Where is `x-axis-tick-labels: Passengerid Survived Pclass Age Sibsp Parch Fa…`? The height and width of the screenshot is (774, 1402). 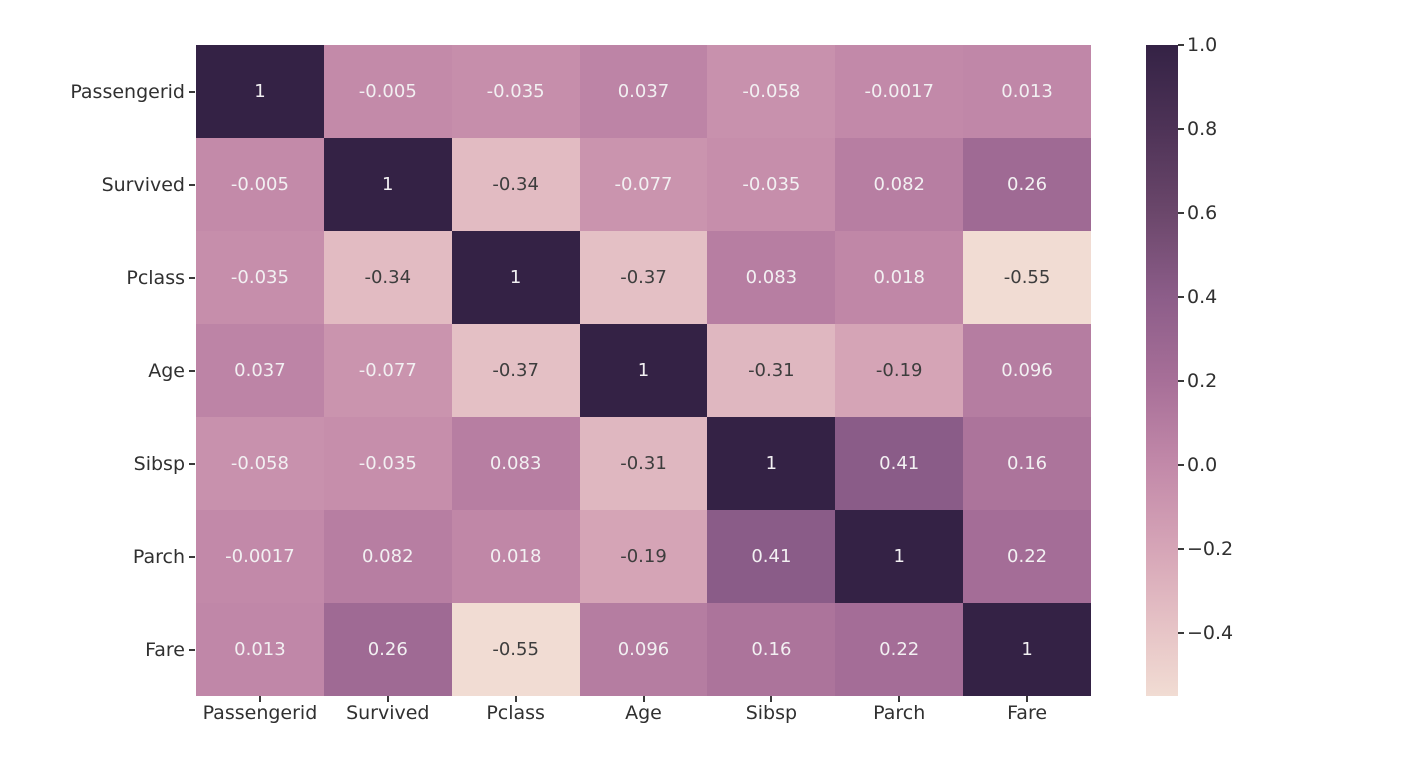
x-axis-tick-labels: Passengerid Survived Pclass Age Sibsp Parch Fa… is located at coordinates (643, 715).